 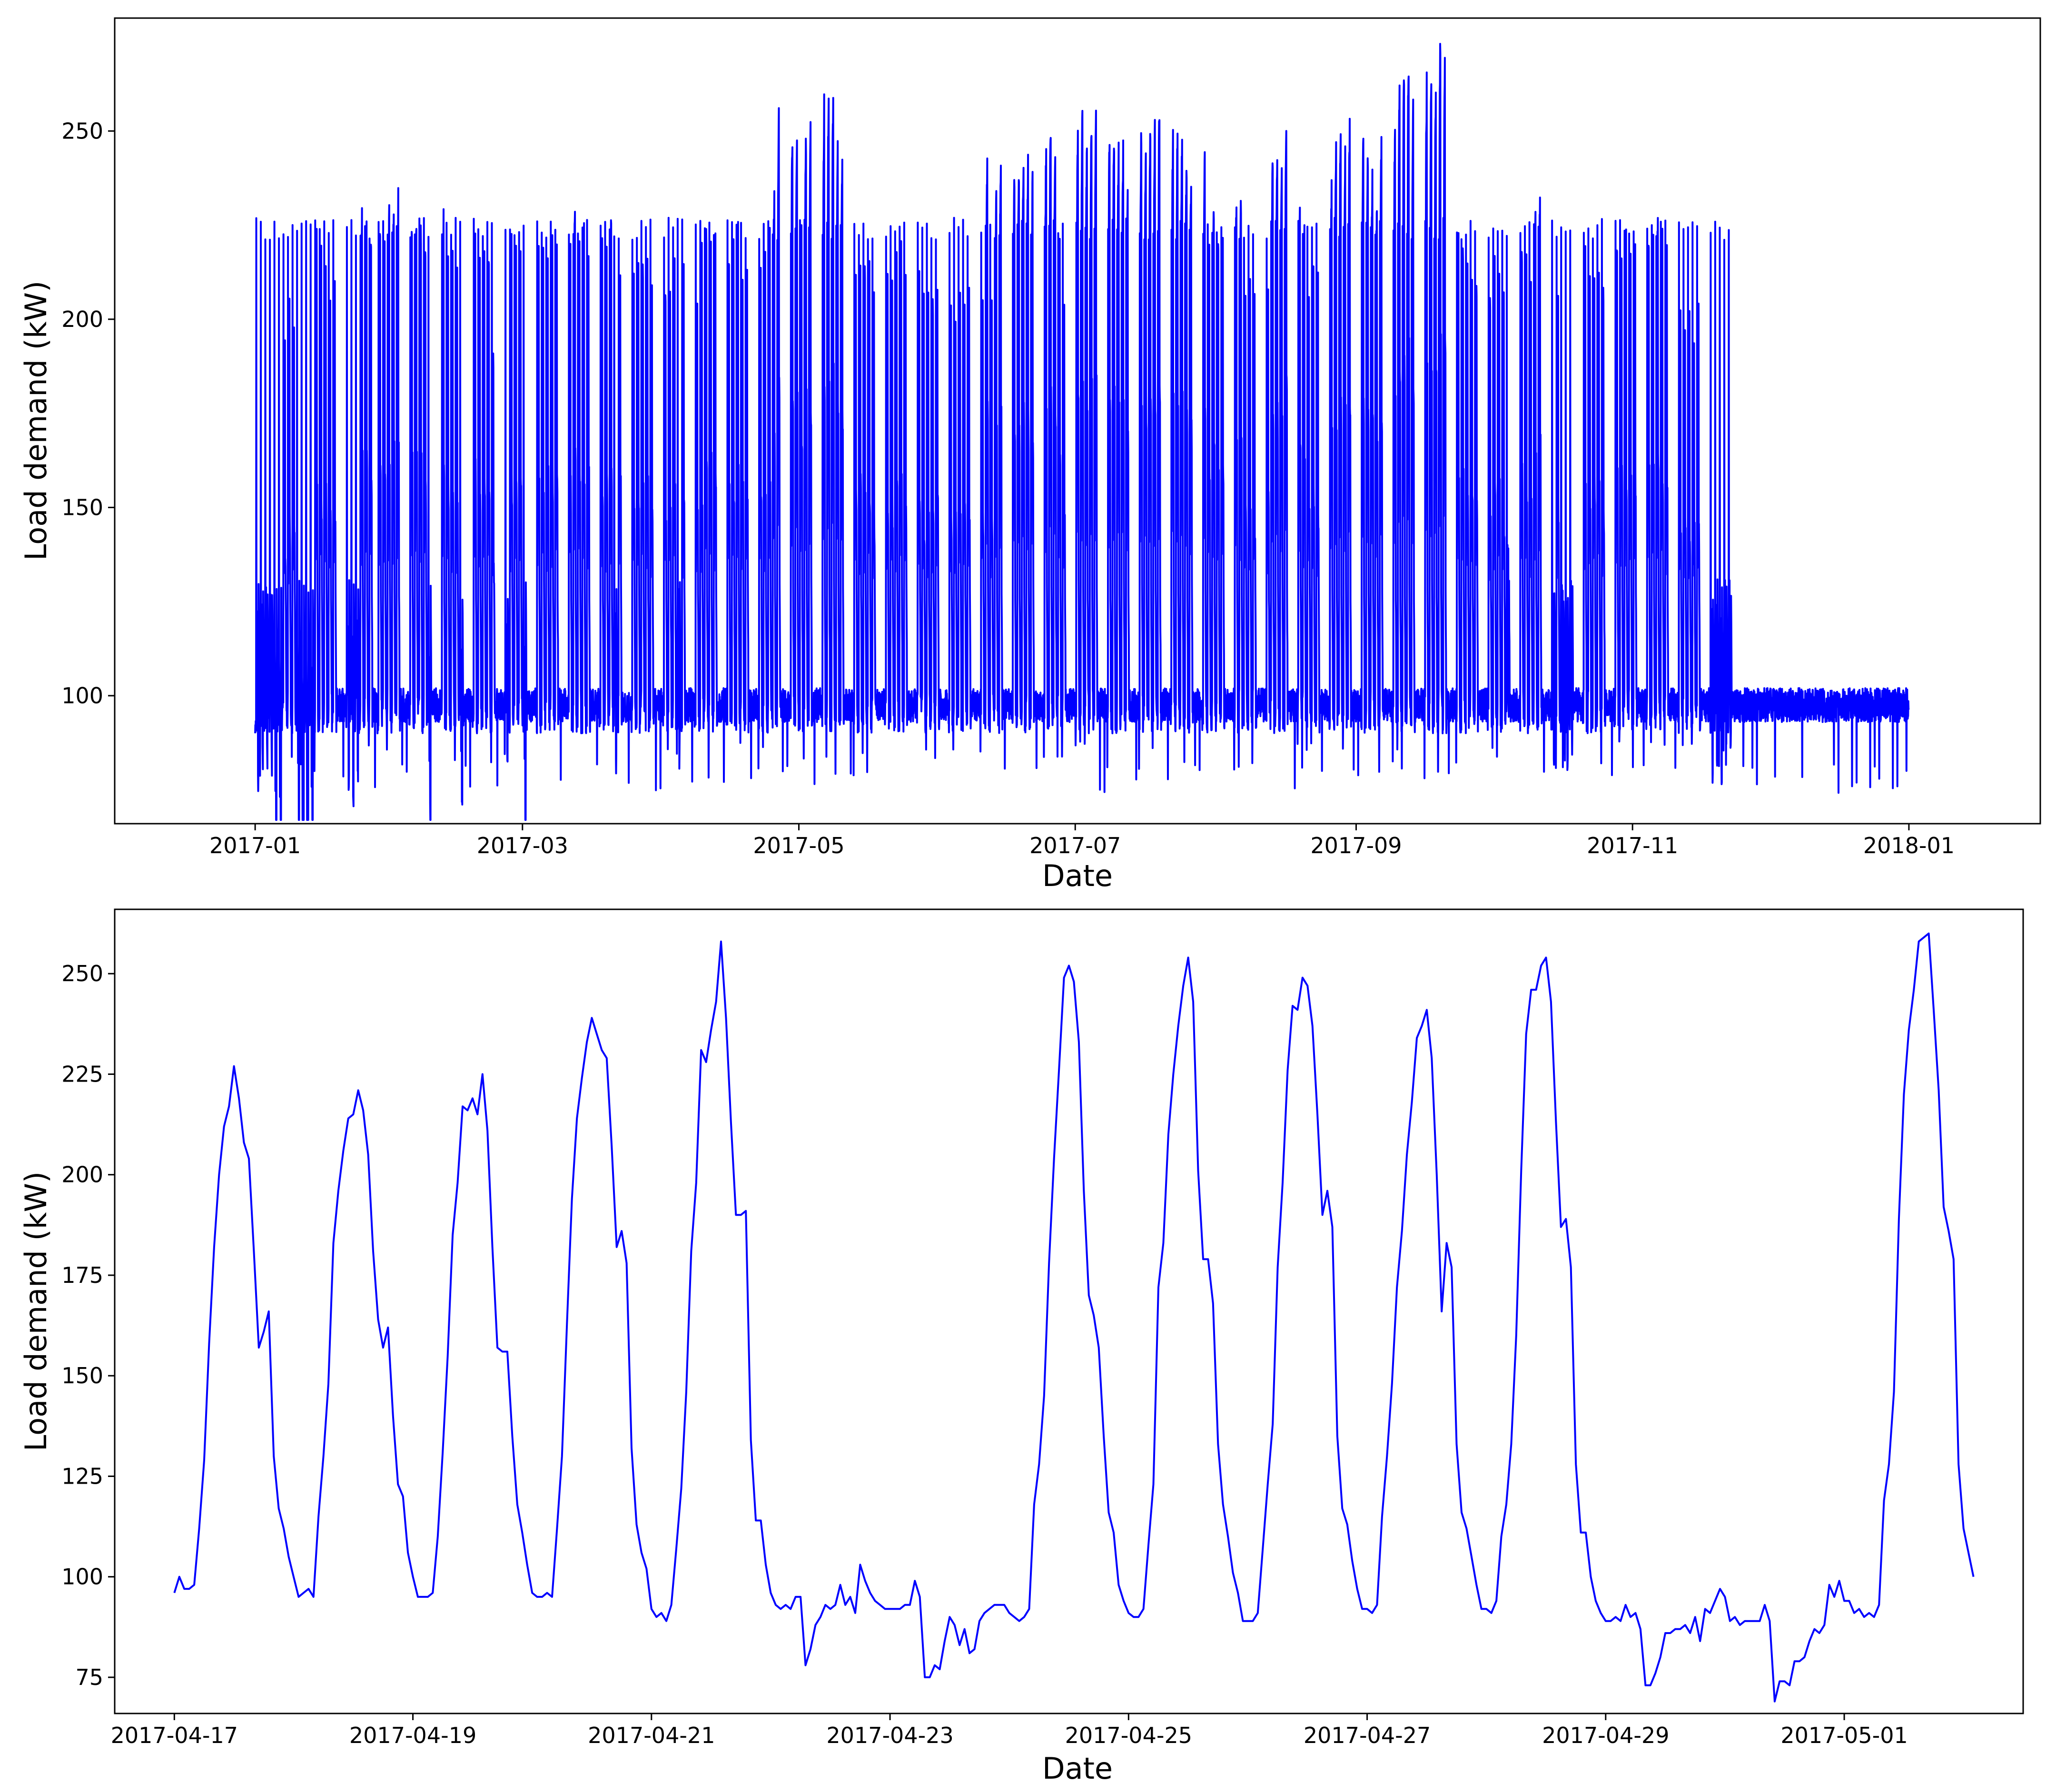 What do you see at coordinates (82, 1375) in the screenshot?
I see `two-week-y-tick-label: 150` at bounding box center [82, 1375].